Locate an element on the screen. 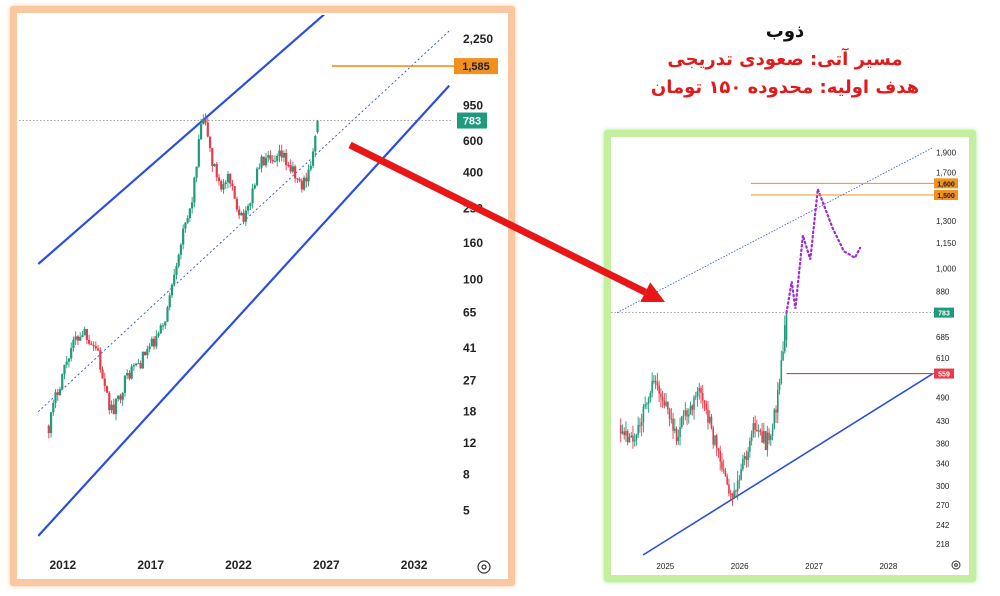  current-price-tag is located at coordinates (944, 312).